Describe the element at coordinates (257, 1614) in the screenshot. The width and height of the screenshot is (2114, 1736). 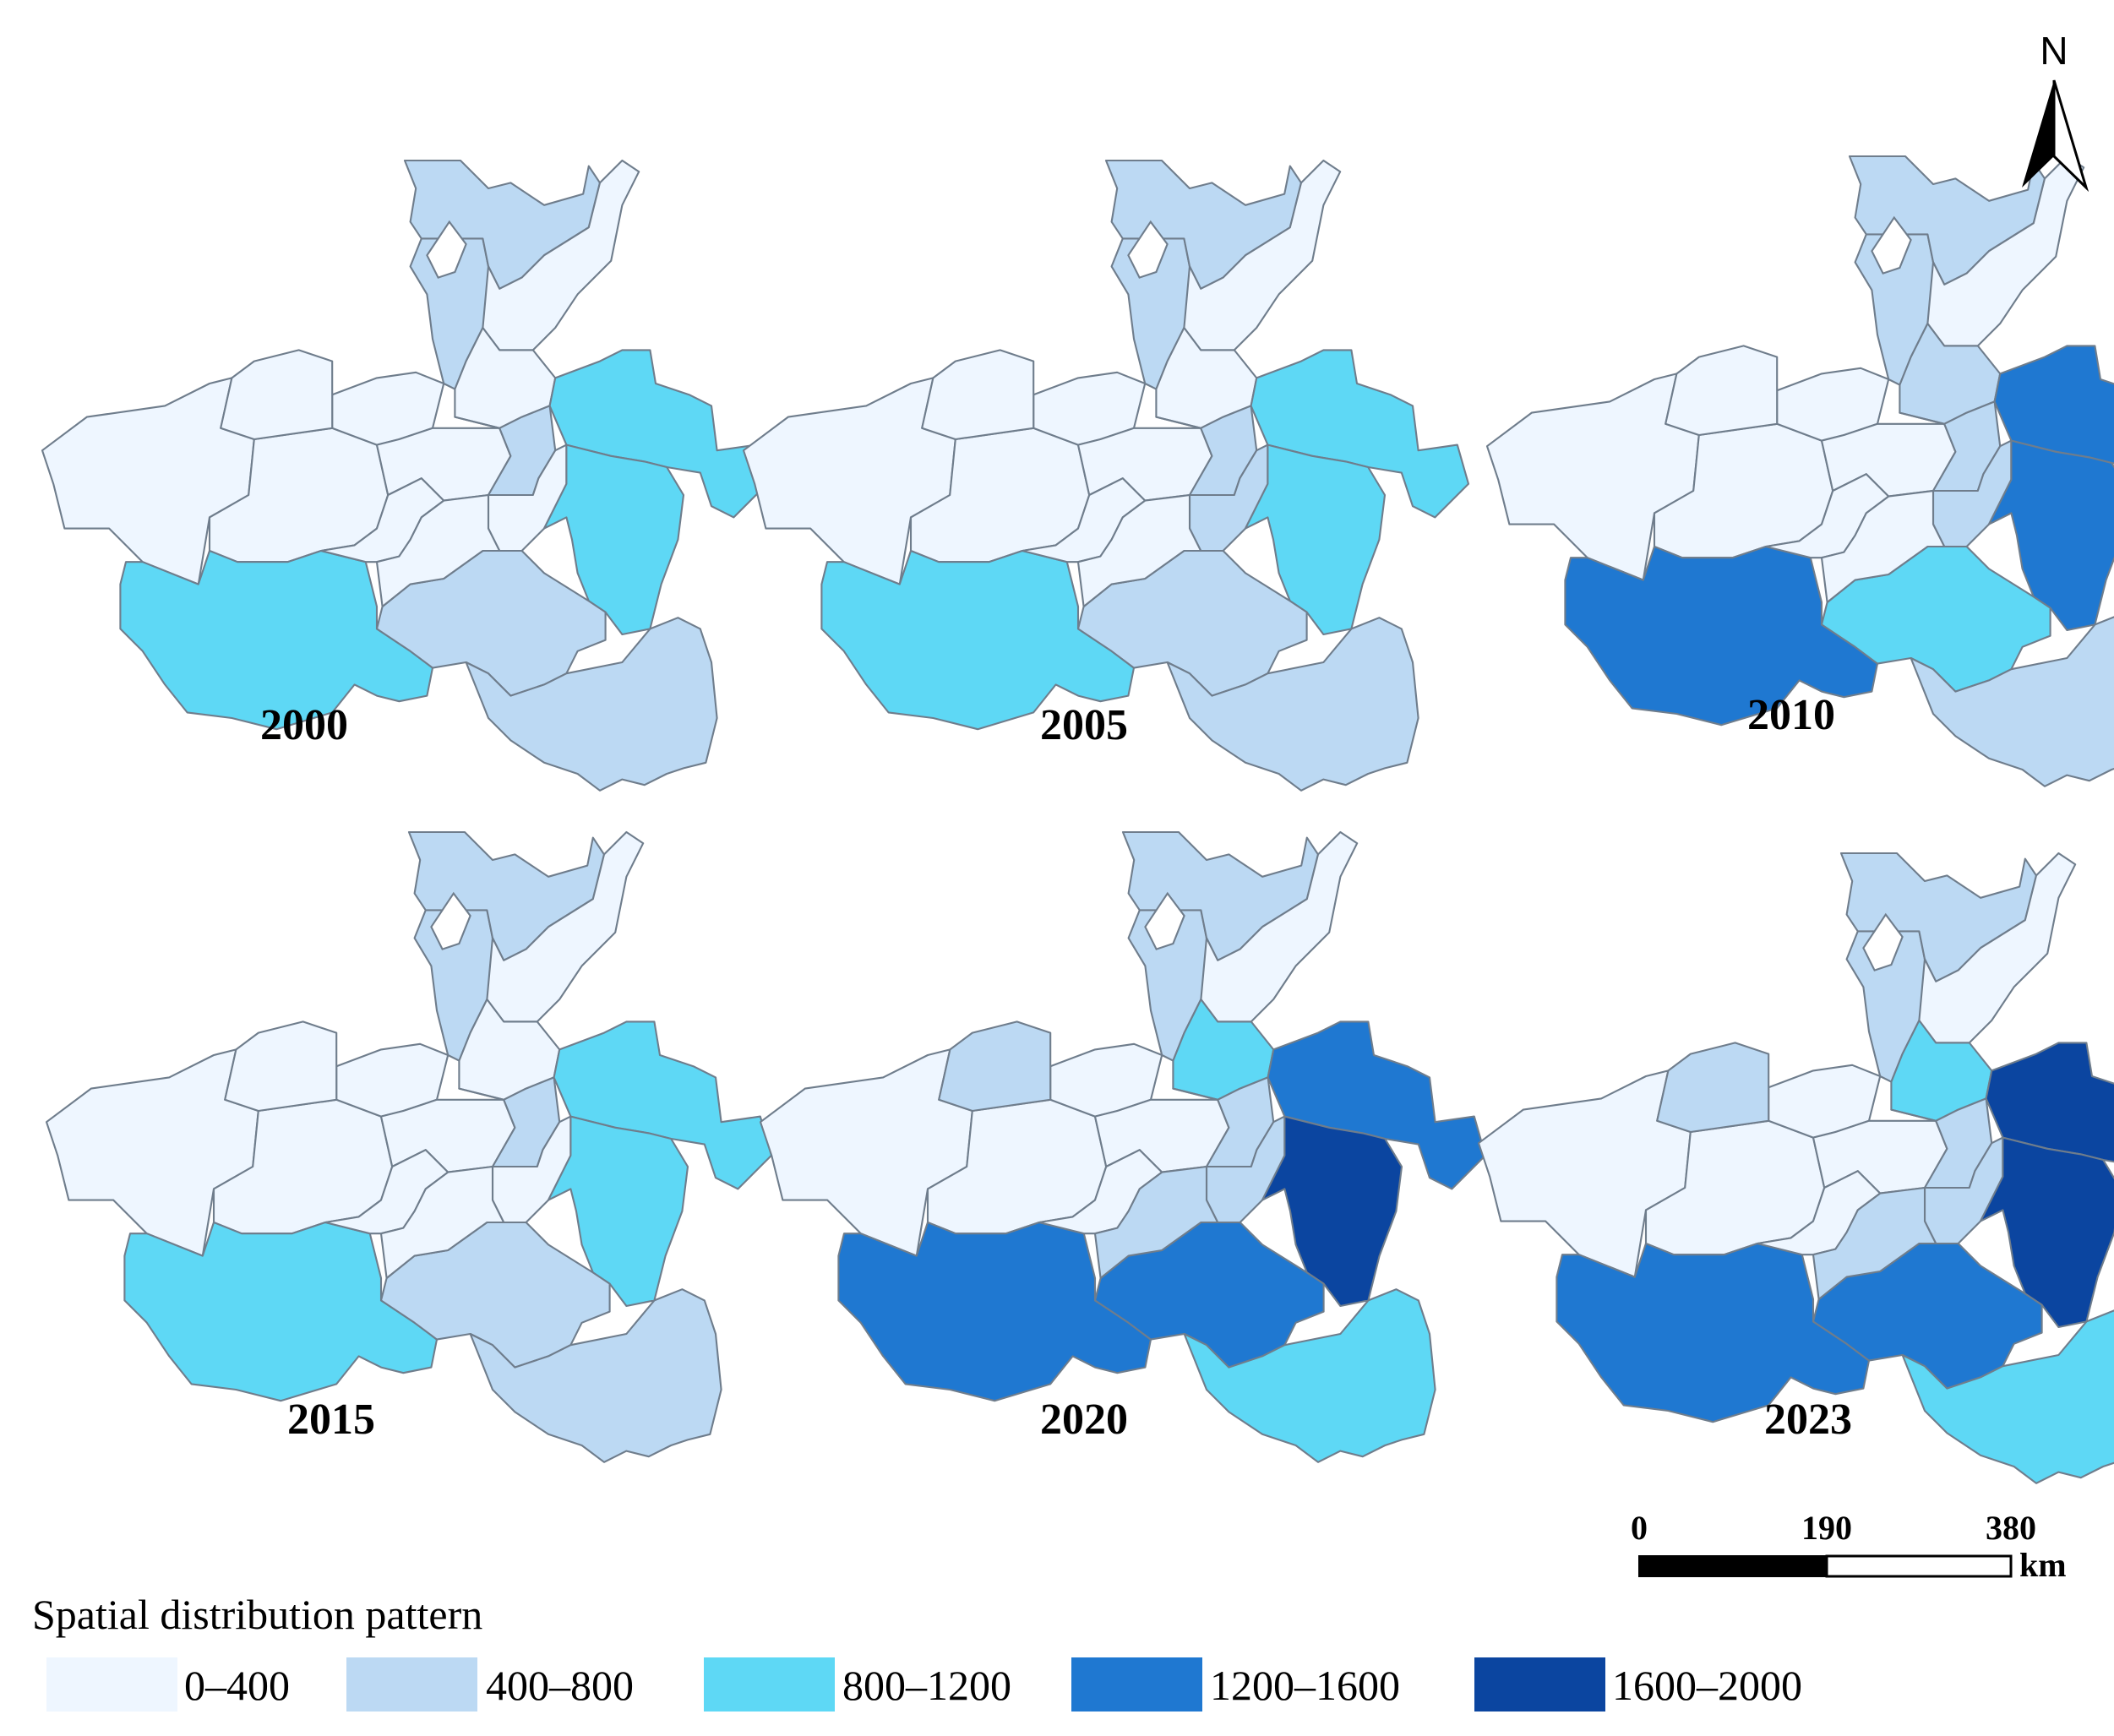
I see `legend-title: Spatial distribution pattern` at that location.